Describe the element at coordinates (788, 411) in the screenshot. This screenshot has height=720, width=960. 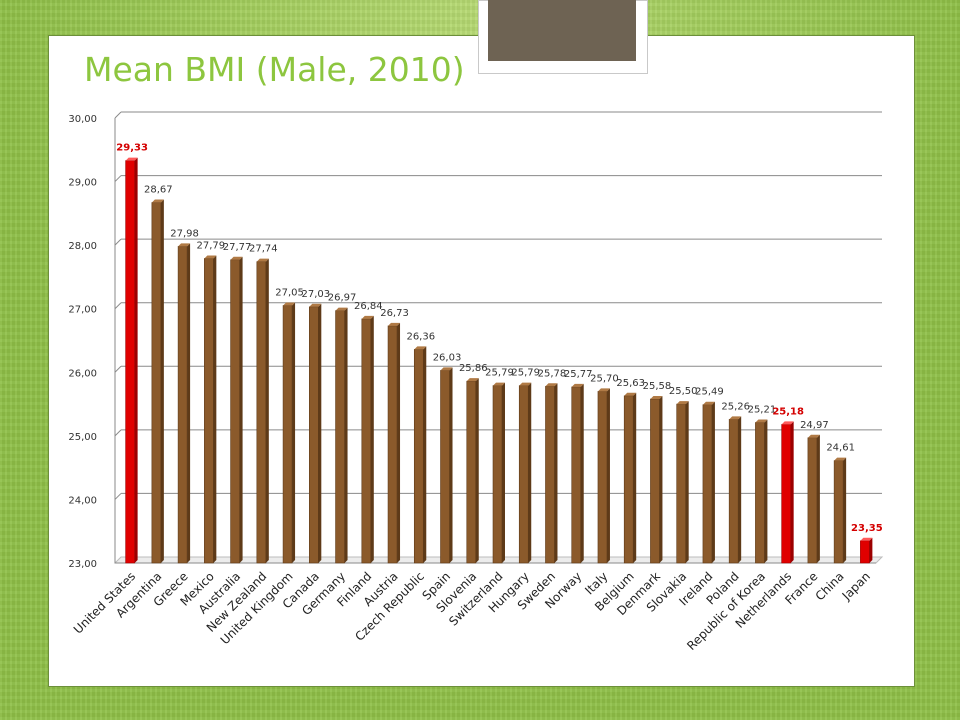
I see `data-label: 25,18` at that location.